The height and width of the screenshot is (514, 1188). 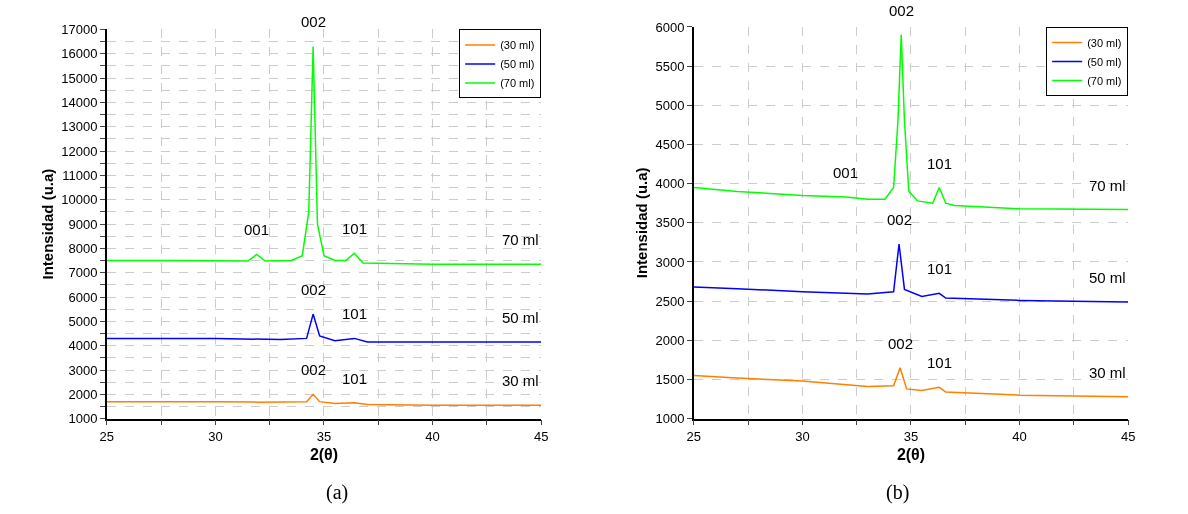 I want to click on y-tick-label: 5500, so click(x=670, y=66).